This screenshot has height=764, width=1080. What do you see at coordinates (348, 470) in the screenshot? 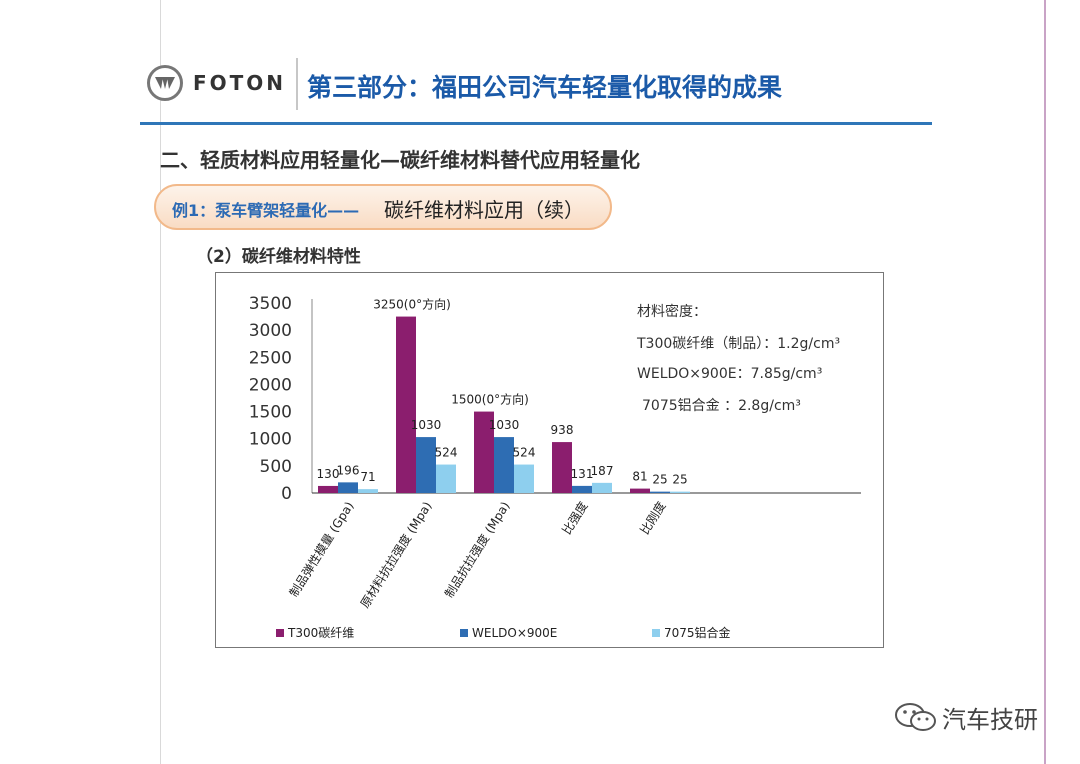
I see `data-label: 196` at bounding box center [348, 470].